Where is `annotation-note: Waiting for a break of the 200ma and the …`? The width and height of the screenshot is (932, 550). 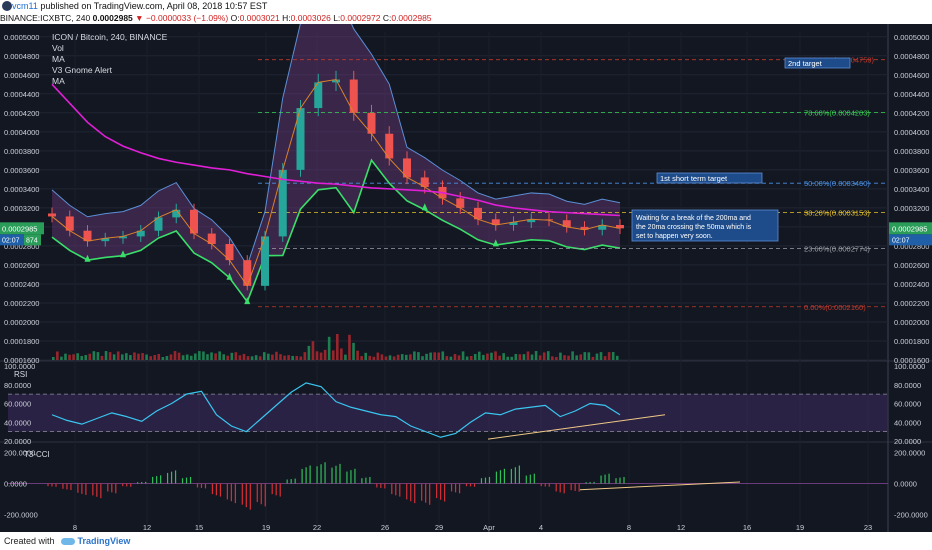 annotation-note: Waiting for a break of the 200ma and the … is located at coordinates (694, 227).